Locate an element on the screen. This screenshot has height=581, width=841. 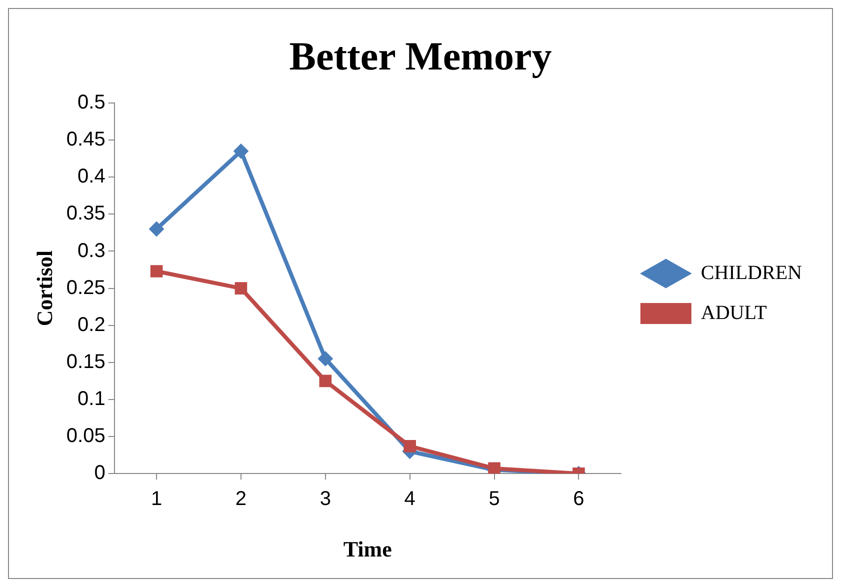
y-tick-label: 0.25 is located at coordinates (86, 287).